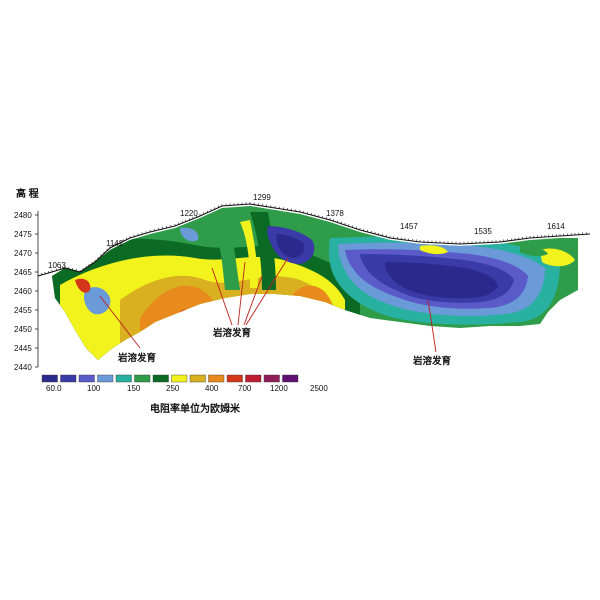 The height and width of the screenshot is (600, 600). What do you see at coordinates (556, 226) in the screenshot?
I see `station-label: 1614` at bounding box center [556, 226].